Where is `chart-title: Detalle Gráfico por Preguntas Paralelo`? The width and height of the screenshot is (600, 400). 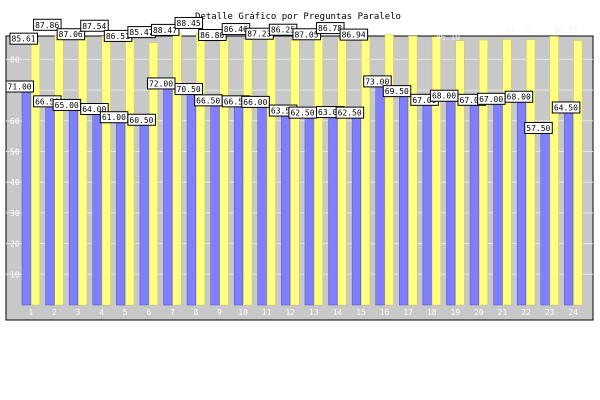
chart-title: Detalle Gráfico por Preguntas Paralelo is located at coordinates (298, 17).